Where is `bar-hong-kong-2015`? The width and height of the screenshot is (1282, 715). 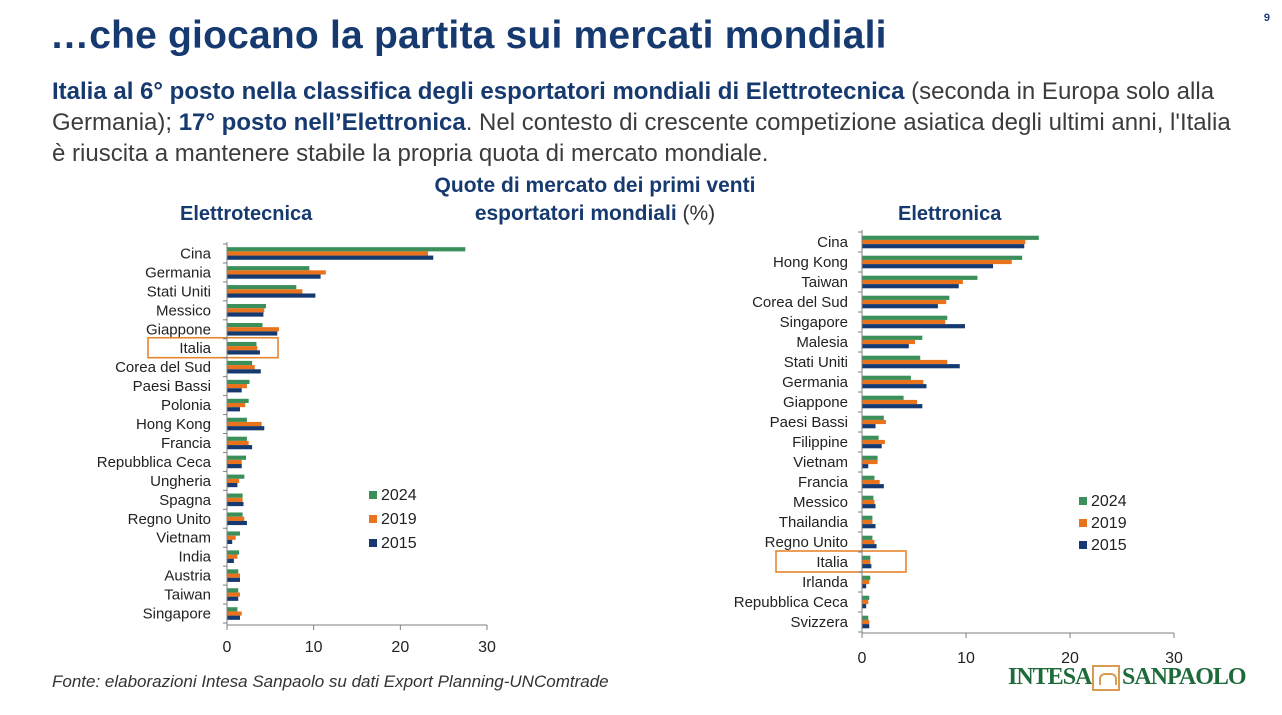 bar-hong-kong-2015 is located at coordinates (246, 428).